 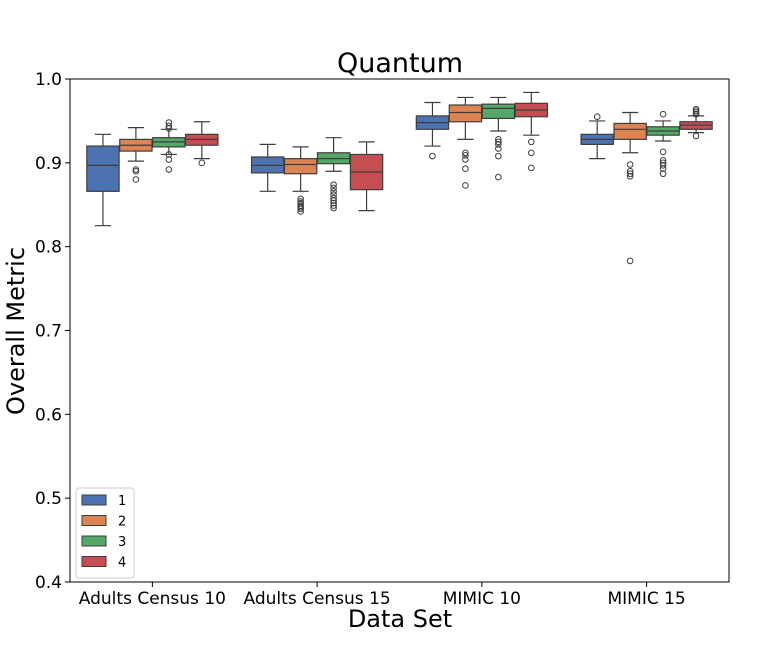 What do you see at coordinates (646, 599) in the screenshot?
I see `x-tick-label: MIMIC 15` at bounding box center [646, 599].